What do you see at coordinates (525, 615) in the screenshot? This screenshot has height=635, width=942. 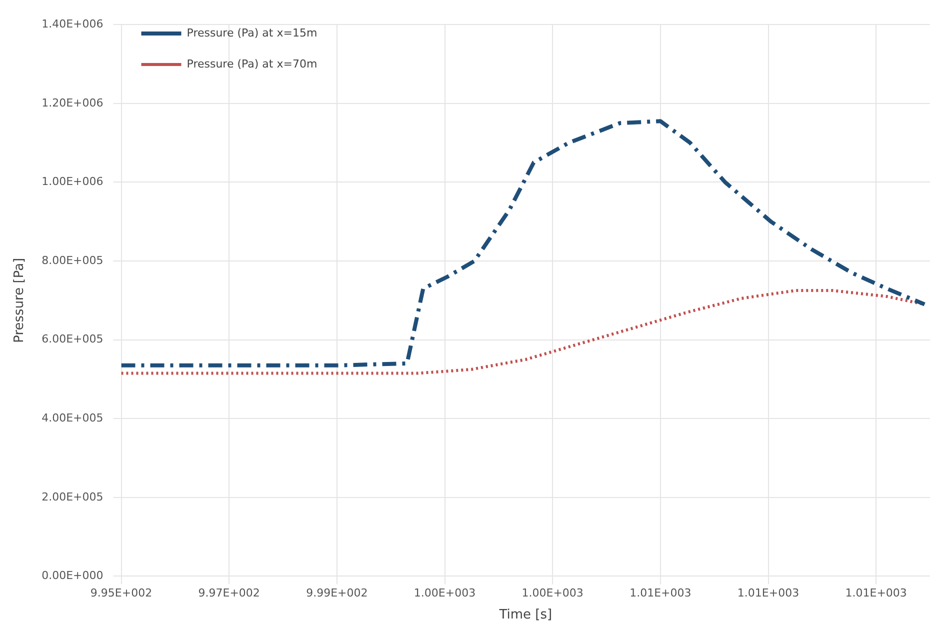 I see `x-axis-title: Time [s]` at bounding box center [525, 615].